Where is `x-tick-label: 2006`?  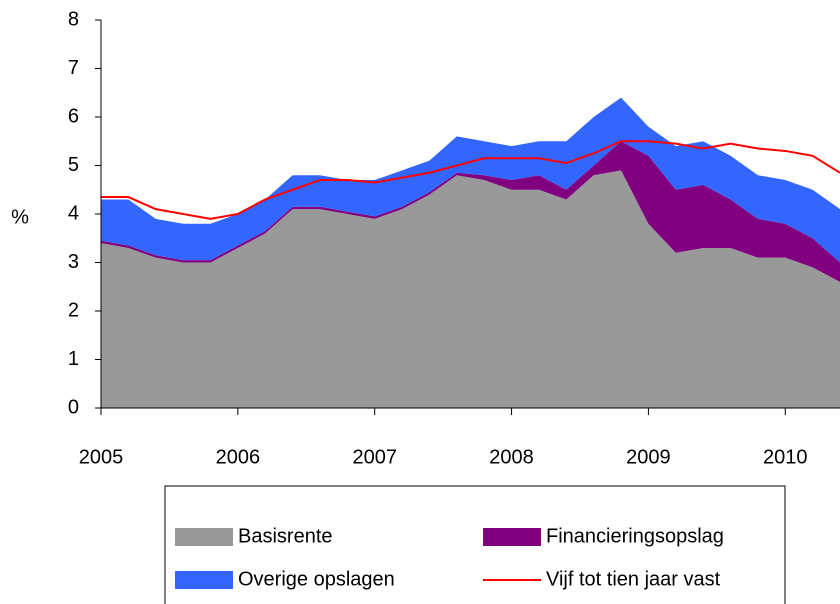 x-tick-label: 2006 is located at coordinates (238, 457).